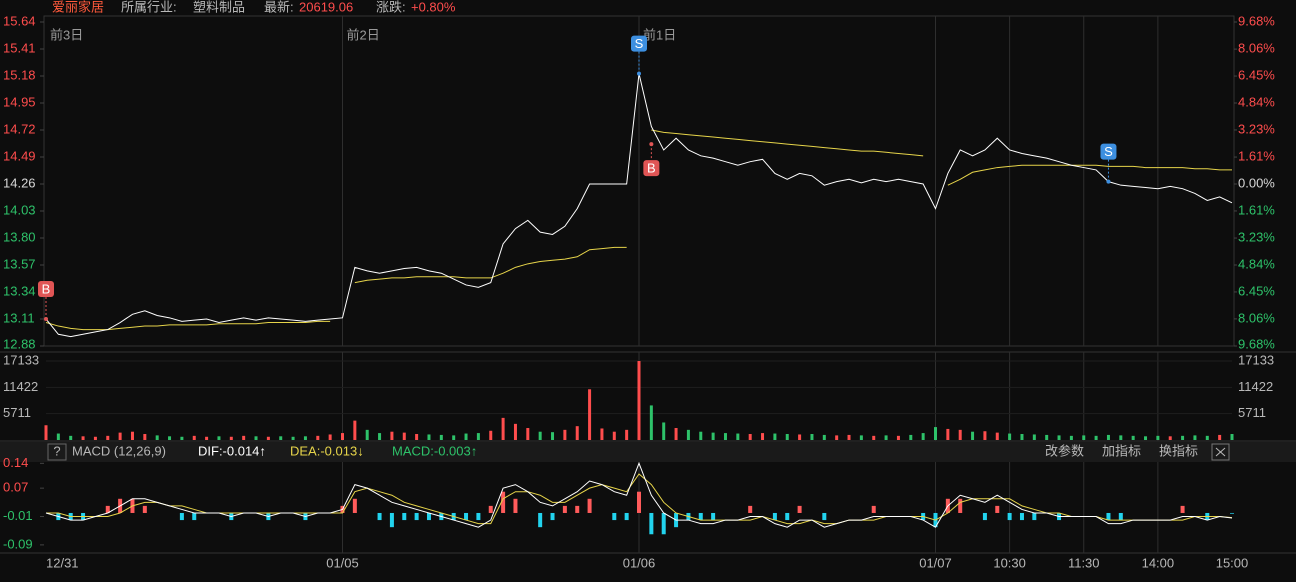  What do you see at coordinates (62, 562) in the screenshot?
I see `x-tick-label: 12/31` at bounding box center [62, 562].